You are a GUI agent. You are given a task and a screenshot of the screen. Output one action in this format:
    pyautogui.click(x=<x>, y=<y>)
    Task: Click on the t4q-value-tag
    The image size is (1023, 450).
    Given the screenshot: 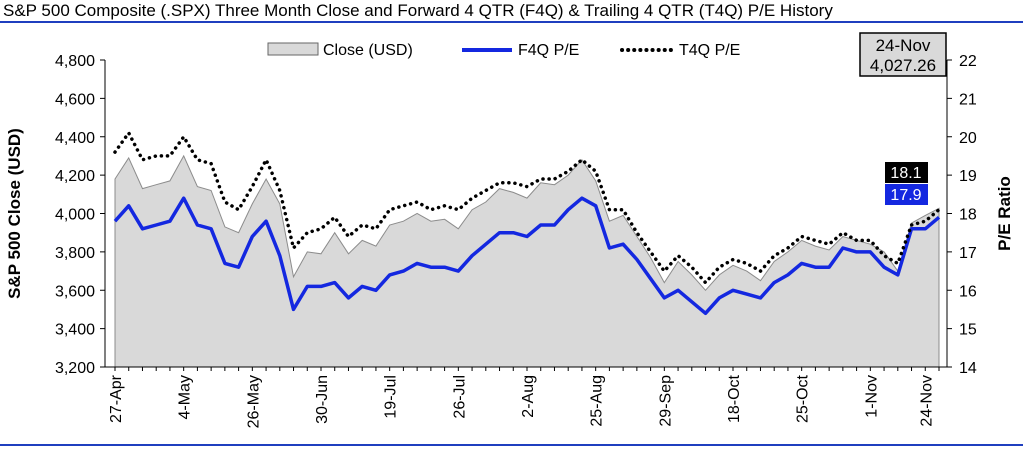 What is the action you would take?
    pyautogui.click(x=906, y=172)
    